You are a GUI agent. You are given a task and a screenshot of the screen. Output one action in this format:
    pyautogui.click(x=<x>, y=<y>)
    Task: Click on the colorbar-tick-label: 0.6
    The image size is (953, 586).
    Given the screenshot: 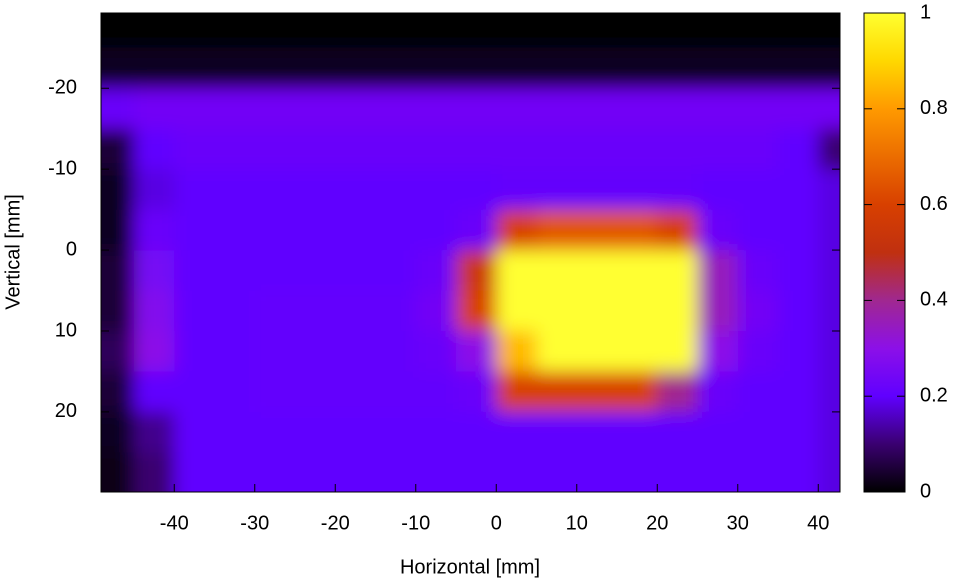 What is the action you would take?
    pyautogui.click(x=934, y=204)
    